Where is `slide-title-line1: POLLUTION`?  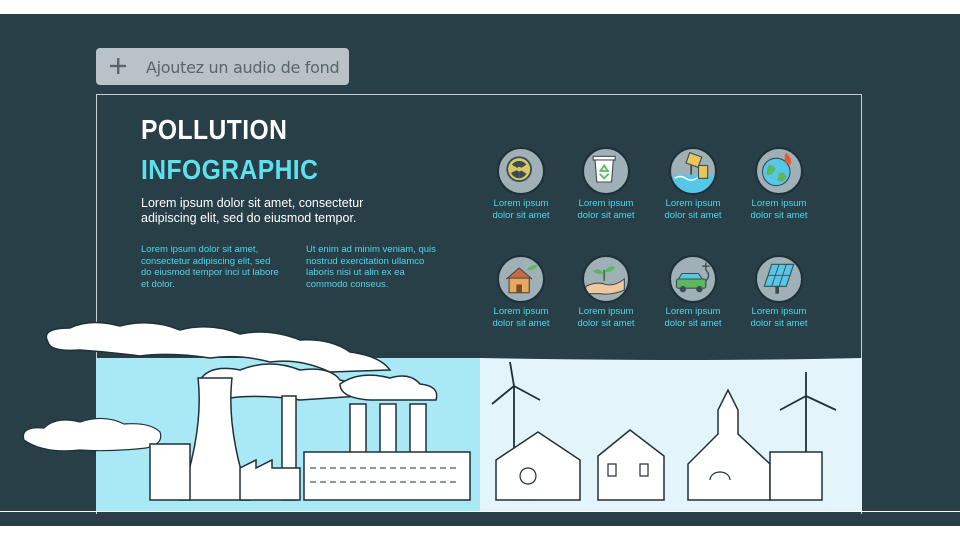
slide-title-line1: POLLUTION is located at coordinates (214, 129).